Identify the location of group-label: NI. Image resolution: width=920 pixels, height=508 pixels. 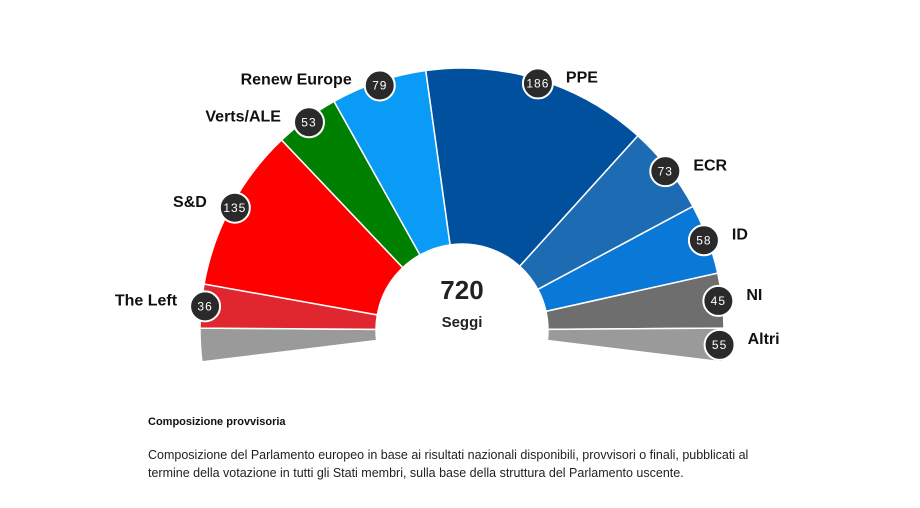
(754, 295).